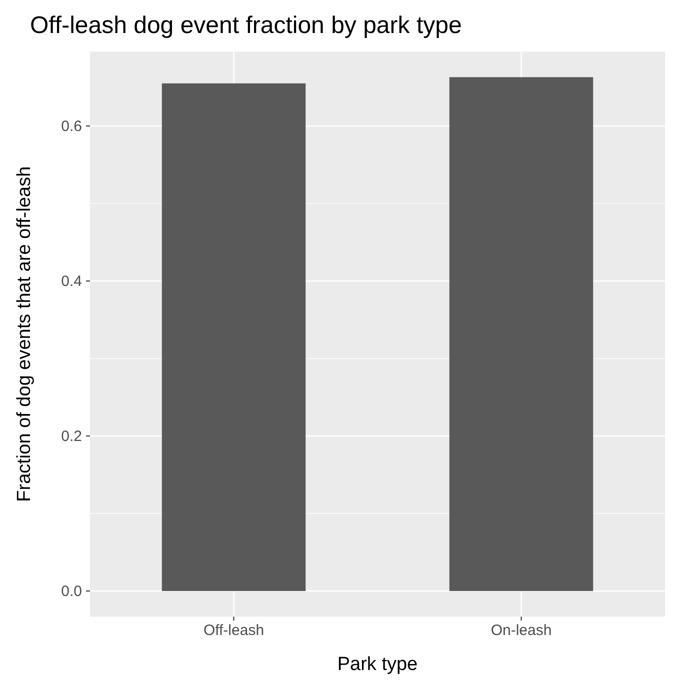  Describe the element at coordinates (71, 281) in the screenshot. I see `y-tick-label: 0.4` at that location.